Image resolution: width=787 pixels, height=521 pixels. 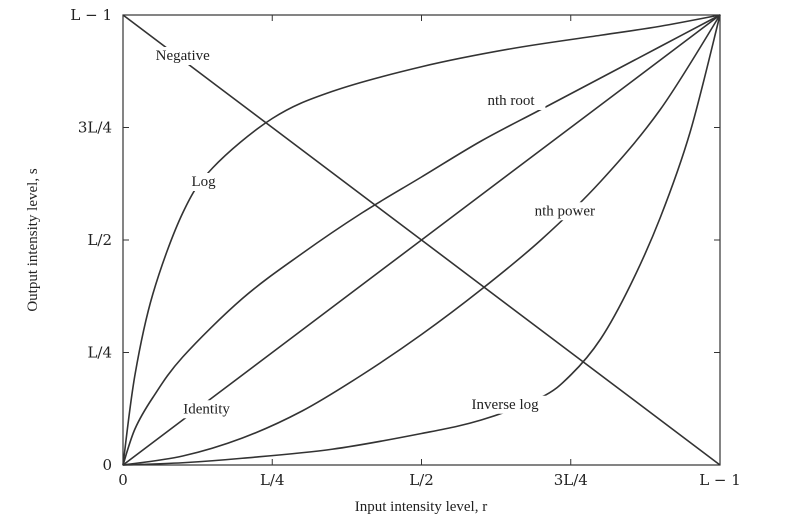 I want to click on label-inverse-log: Inverse log, so click(x=506, y=405).